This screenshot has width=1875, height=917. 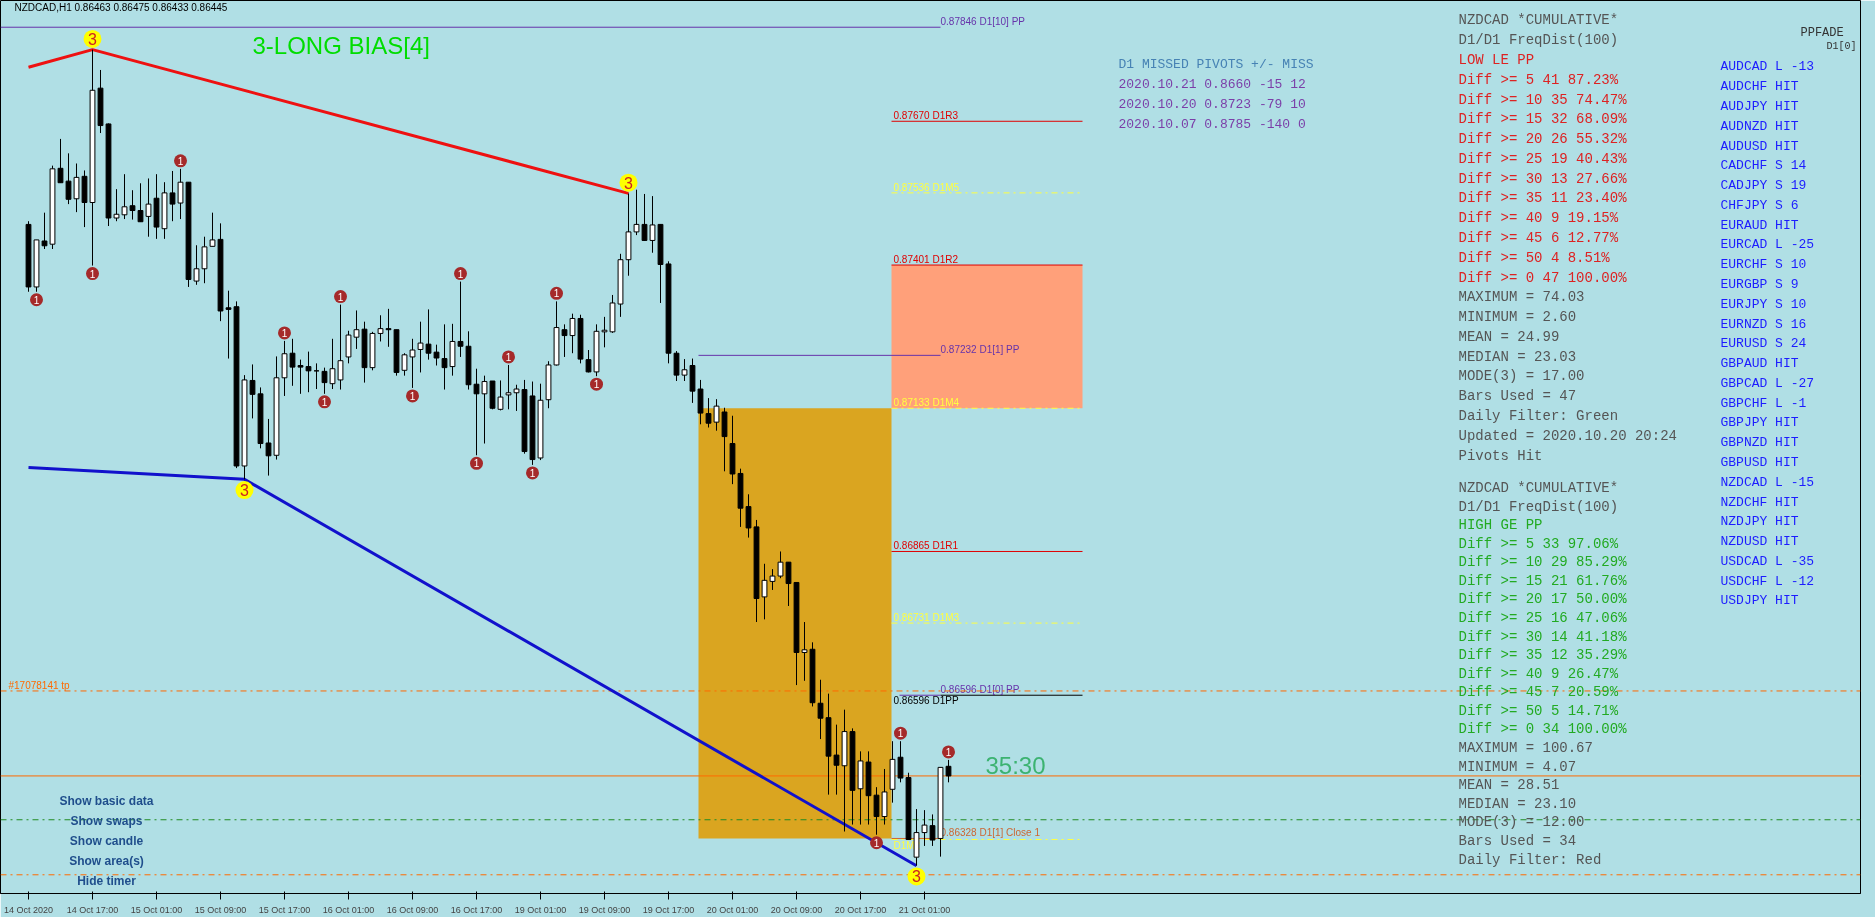 What do you see at coordinates (924, 909) in the screenshot?
I see `x-tick-label: 21 Oct 01:00` at bounding box center [924, 909].